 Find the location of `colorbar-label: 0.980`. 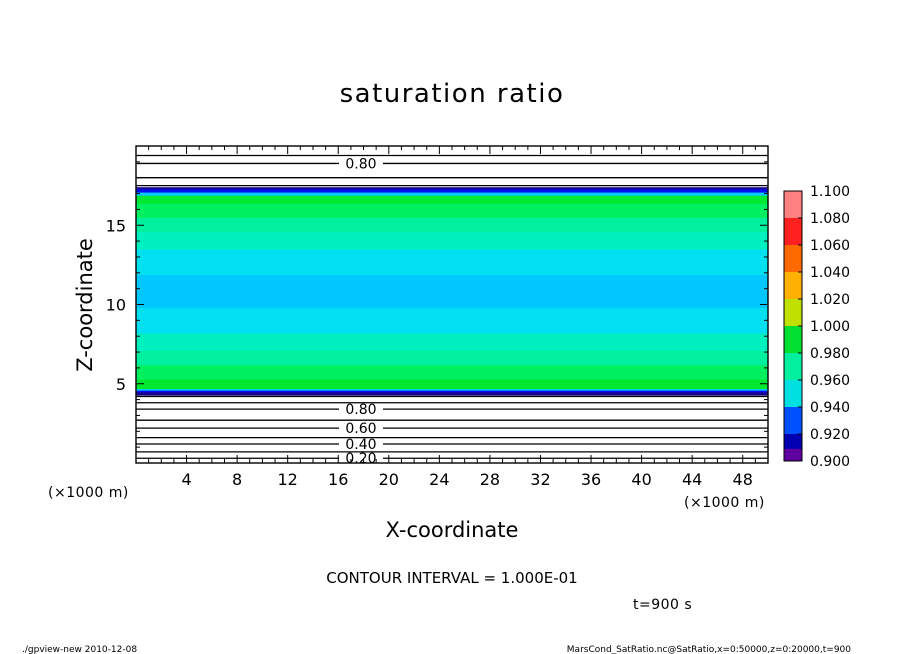

colorbar-label: 0.980 is located at coordinates (830, 354).